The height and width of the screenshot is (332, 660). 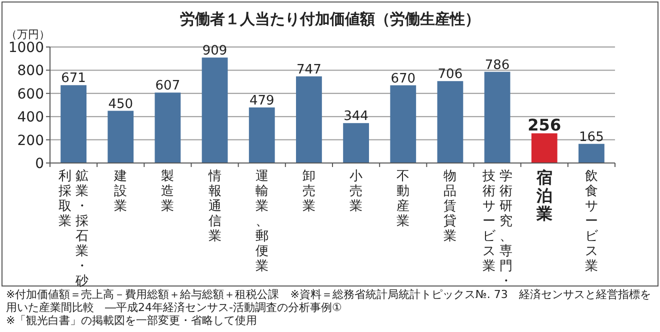 What do you see at coordinates (450, 206) in the screenshot?
I see `x-tick-label: 物品賃貸業` at bounding box center [450, 206].